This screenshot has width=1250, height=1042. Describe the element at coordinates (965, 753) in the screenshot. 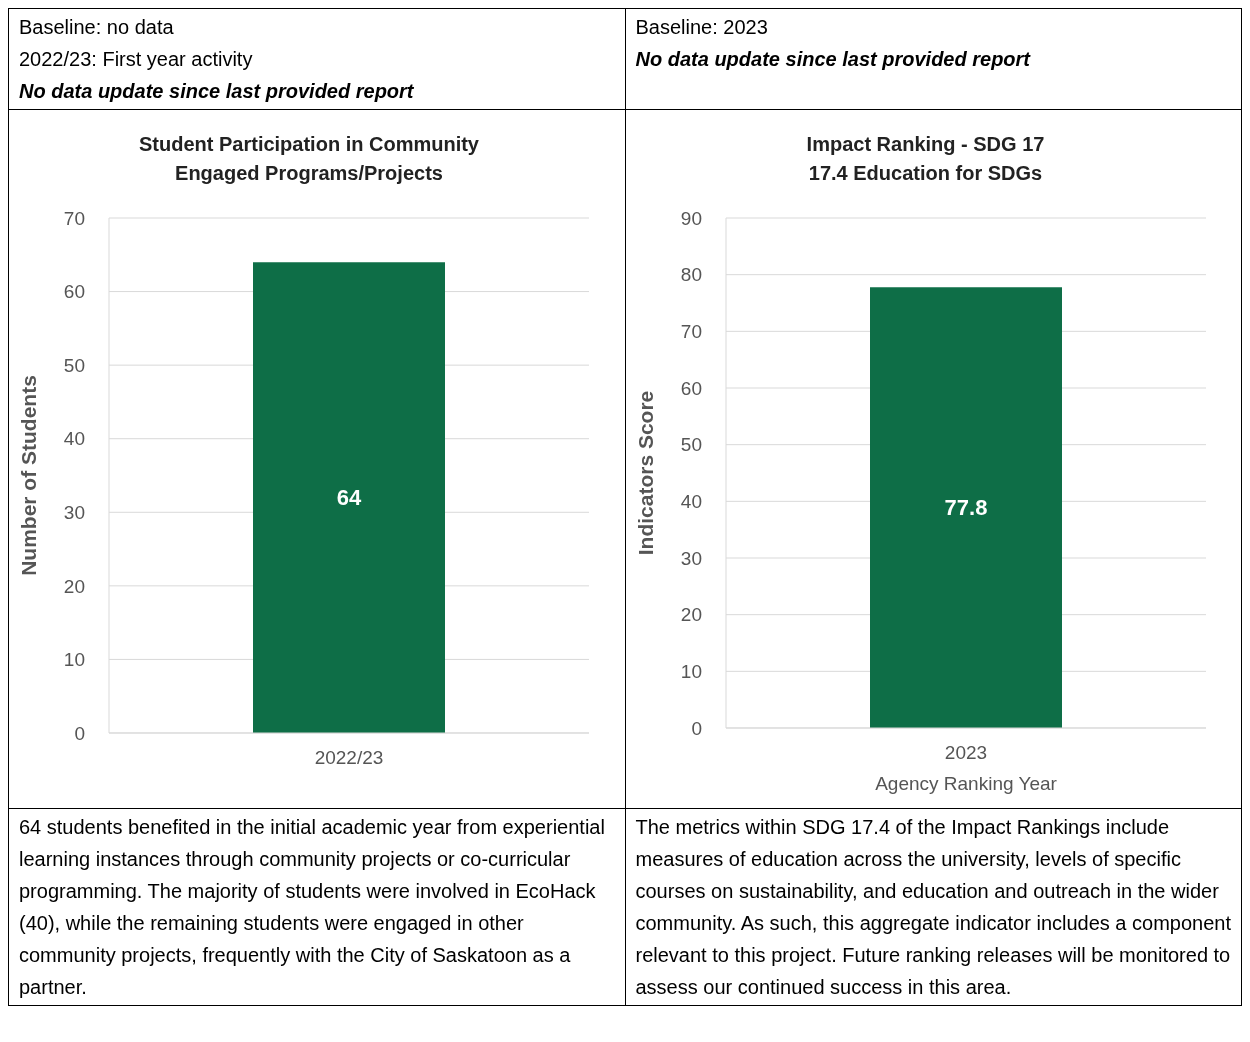

I see `x-tick-label: 2023` at that location.